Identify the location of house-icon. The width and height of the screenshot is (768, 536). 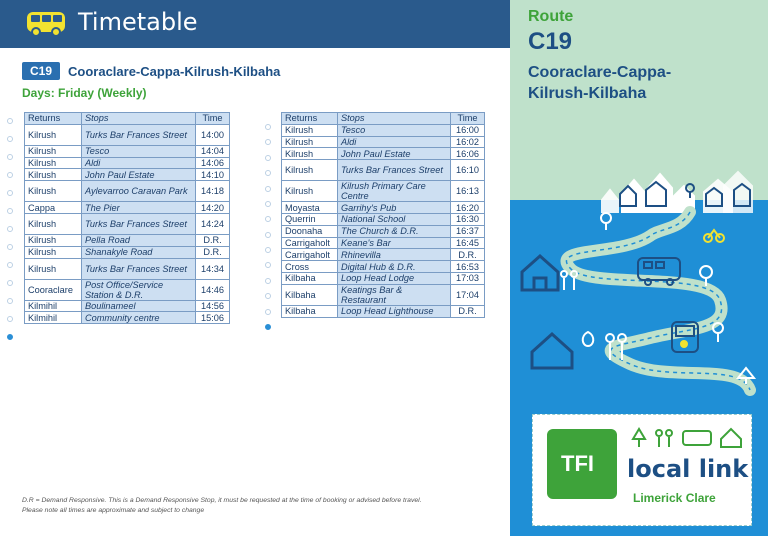
(547, 311).